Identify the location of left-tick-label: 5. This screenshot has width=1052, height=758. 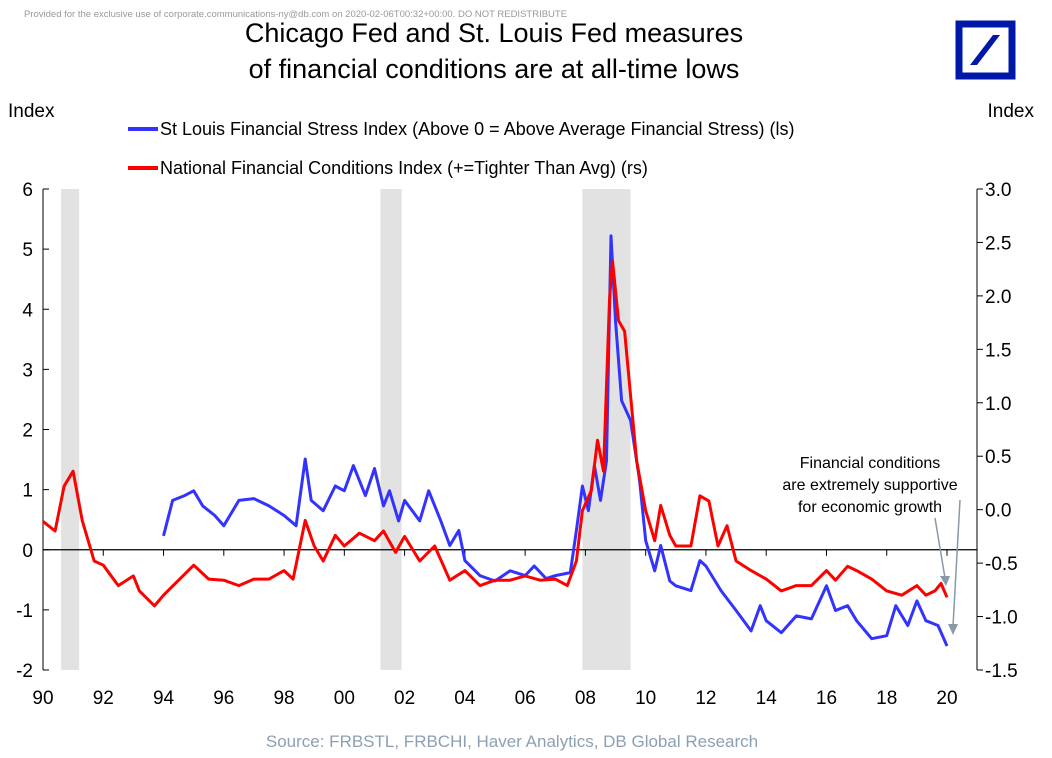
(27, 250).